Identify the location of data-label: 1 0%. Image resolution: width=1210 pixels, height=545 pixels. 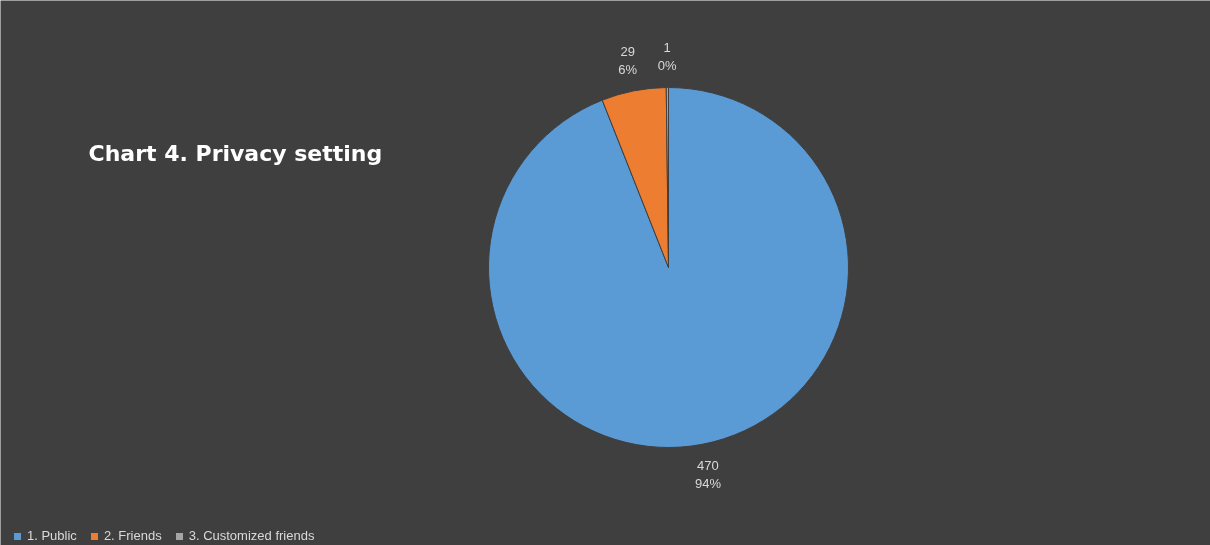
(667, 57).